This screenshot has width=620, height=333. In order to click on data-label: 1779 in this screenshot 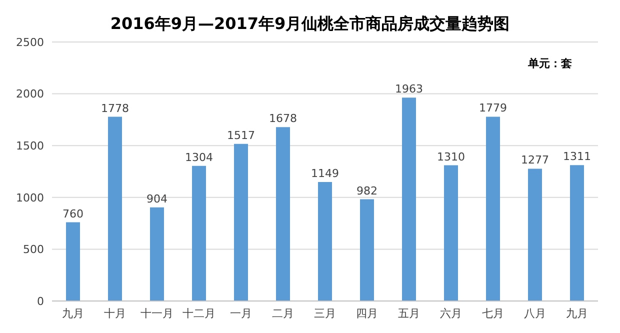, I will do `click(493, 108)`.